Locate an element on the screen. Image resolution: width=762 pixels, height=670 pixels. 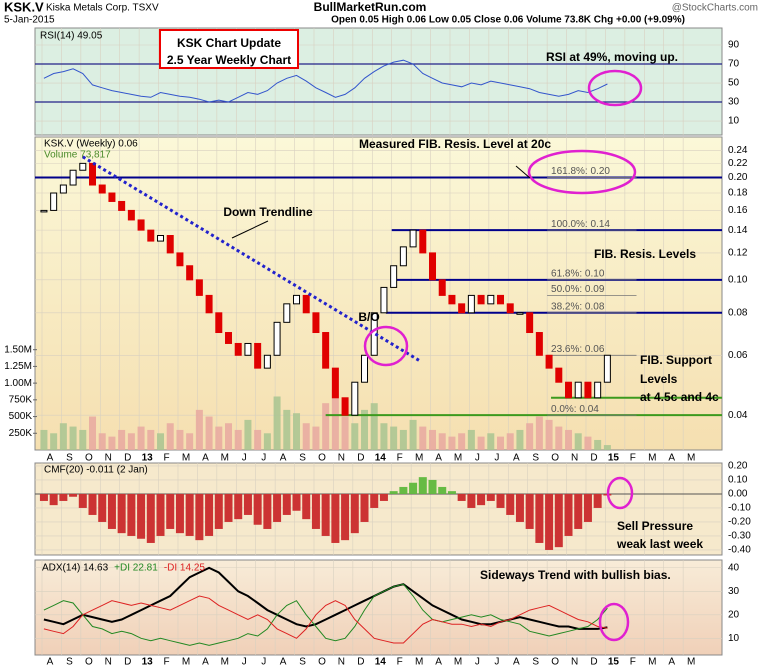
y-tick-label: 0.14 is located at coordinates (738, 230).